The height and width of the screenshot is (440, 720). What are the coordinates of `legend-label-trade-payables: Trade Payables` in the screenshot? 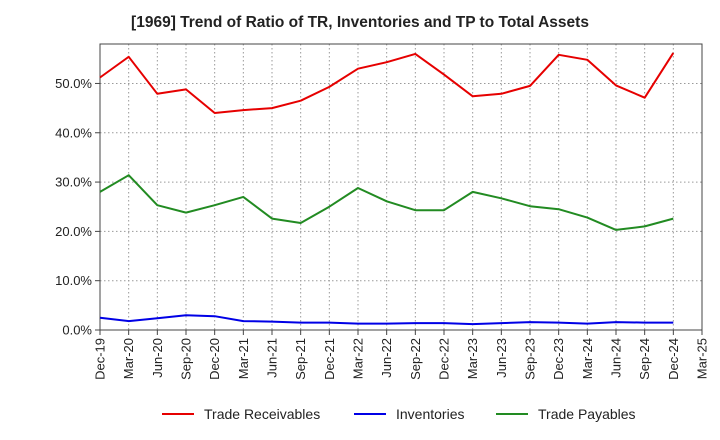 It's located at (587, 414).